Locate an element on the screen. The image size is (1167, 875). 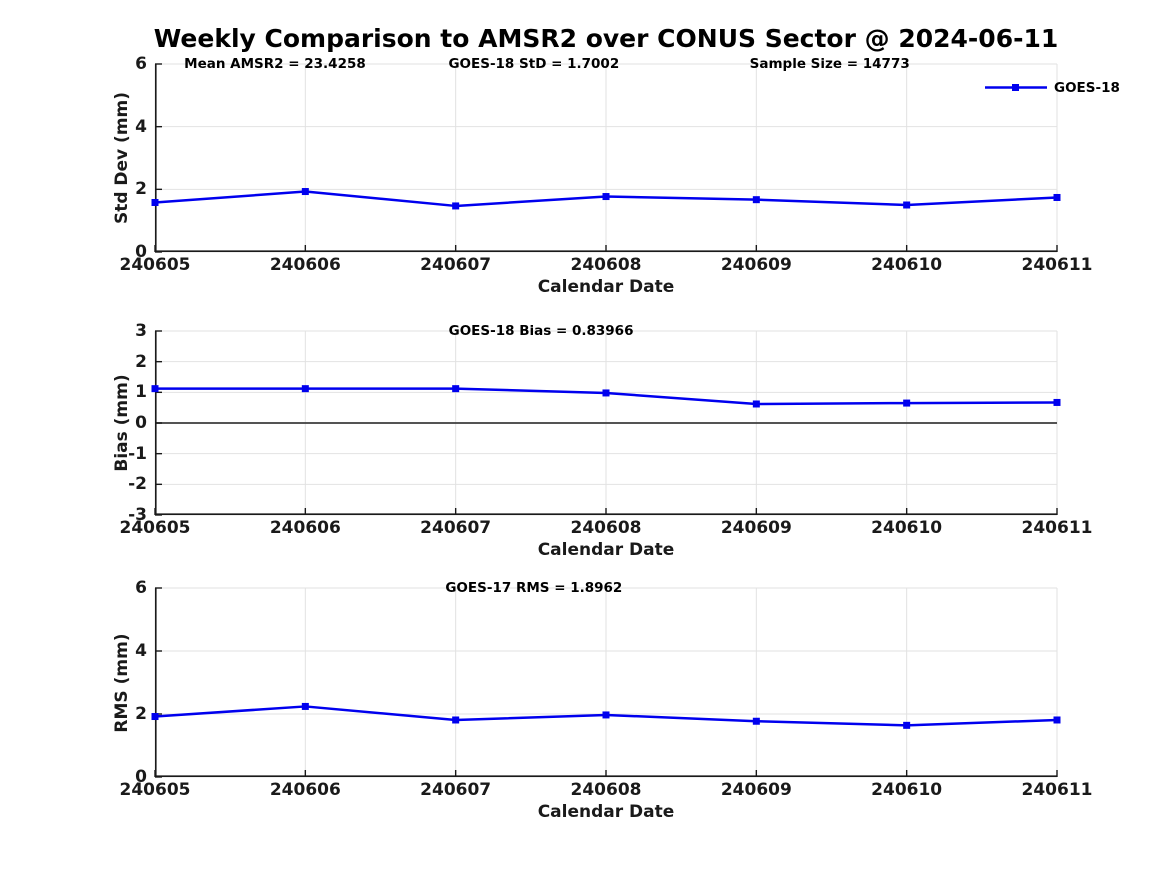
y-tick-label: -2 is located at coordinates (137, 484).